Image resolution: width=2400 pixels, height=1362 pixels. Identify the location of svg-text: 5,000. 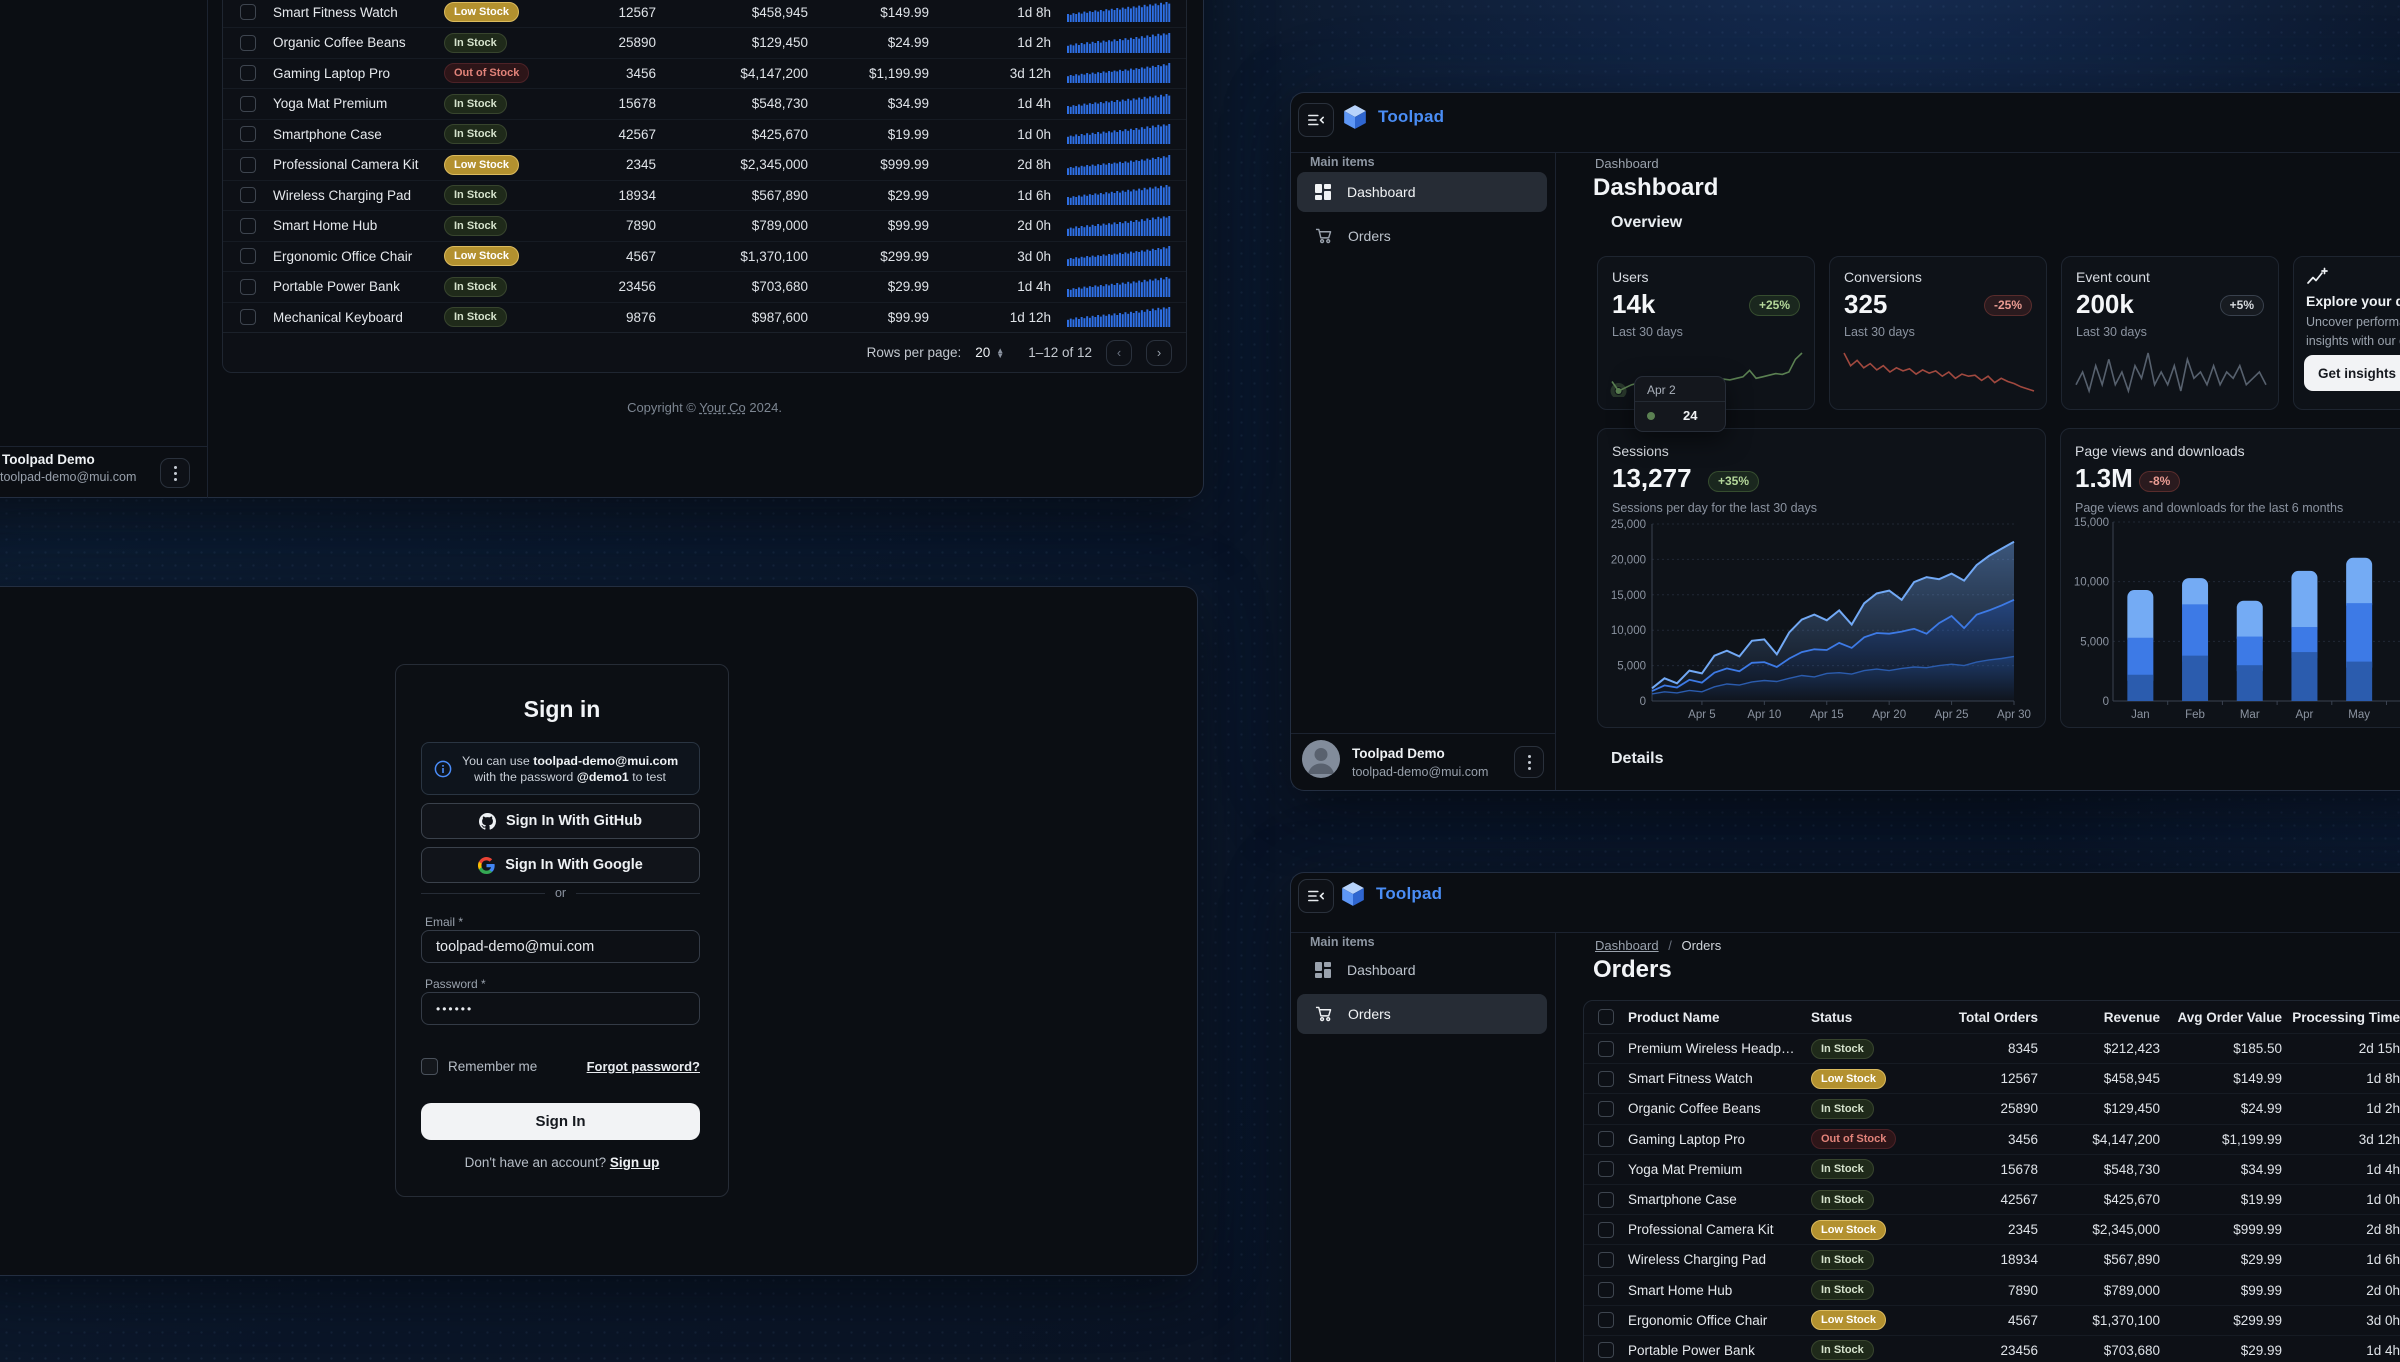
(2094, 642).